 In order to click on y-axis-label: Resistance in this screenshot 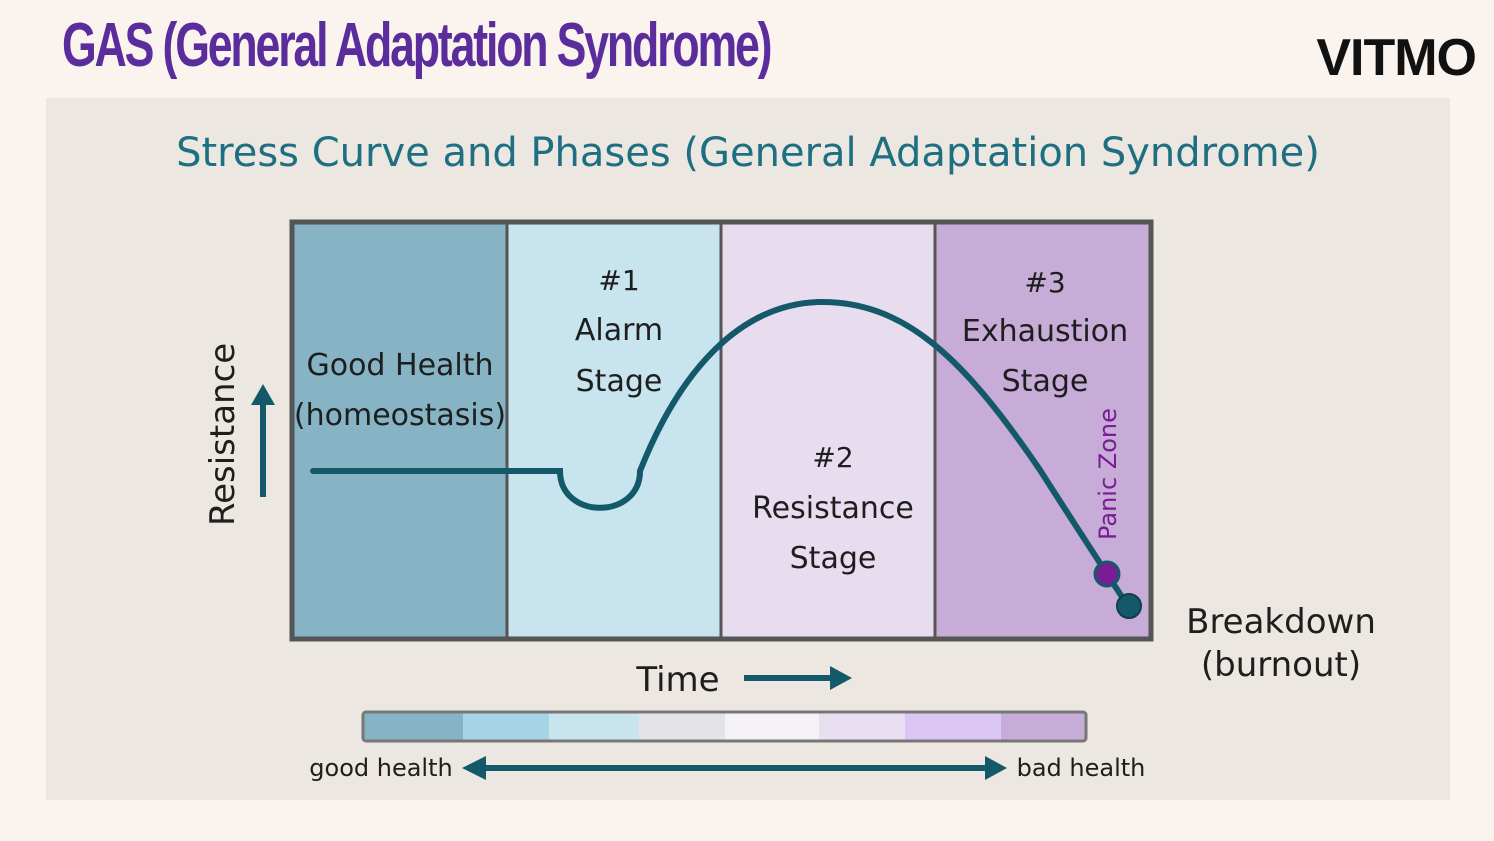, I will do `click(223, 434)`.